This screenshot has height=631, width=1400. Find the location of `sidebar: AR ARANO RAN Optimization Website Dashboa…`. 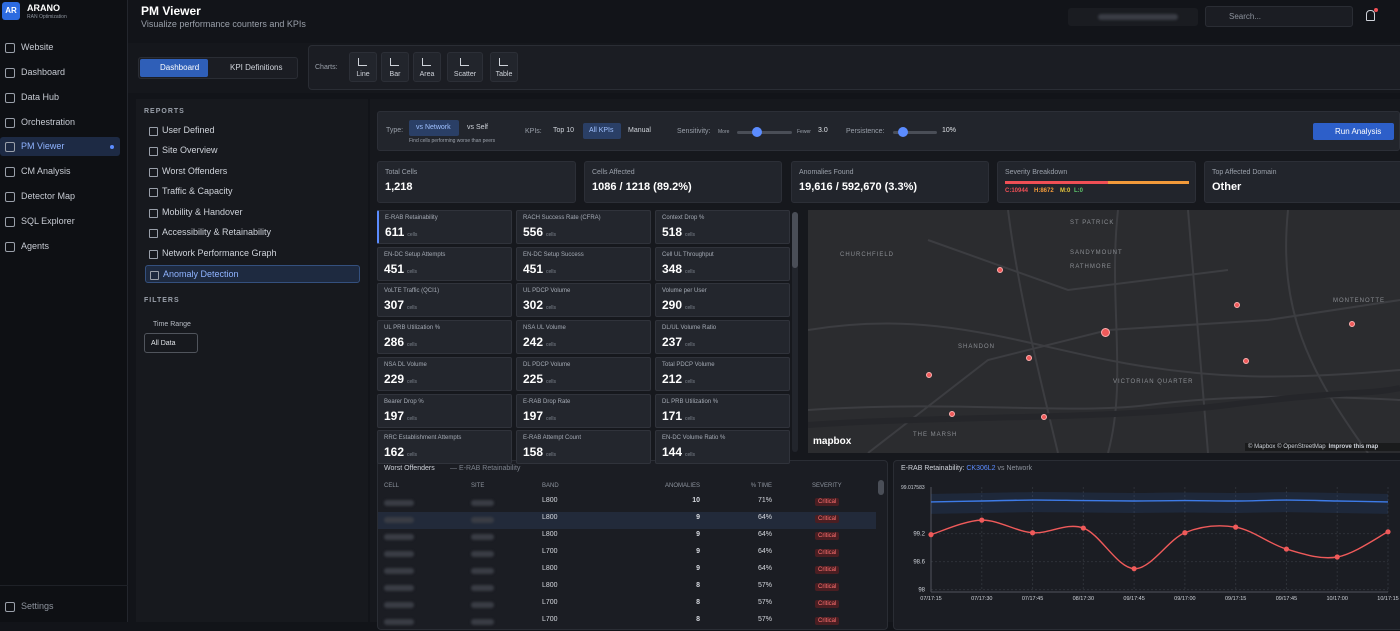

sidebar: AR ARANO RAN Optimization Website Dashboa… is located at coordinates (64, 311).